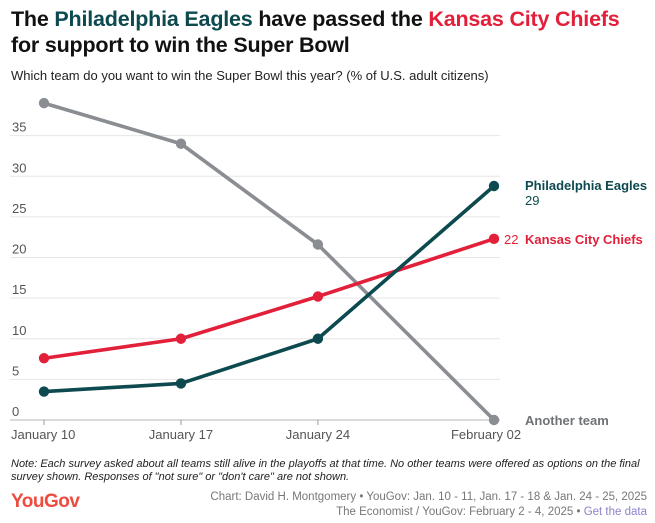 This screenshot has width=655, height=523. What do you see at coordinates (181, 434) in the screenshot?
I see `x-tick-label: January 17` at bounding box center [181, 434].